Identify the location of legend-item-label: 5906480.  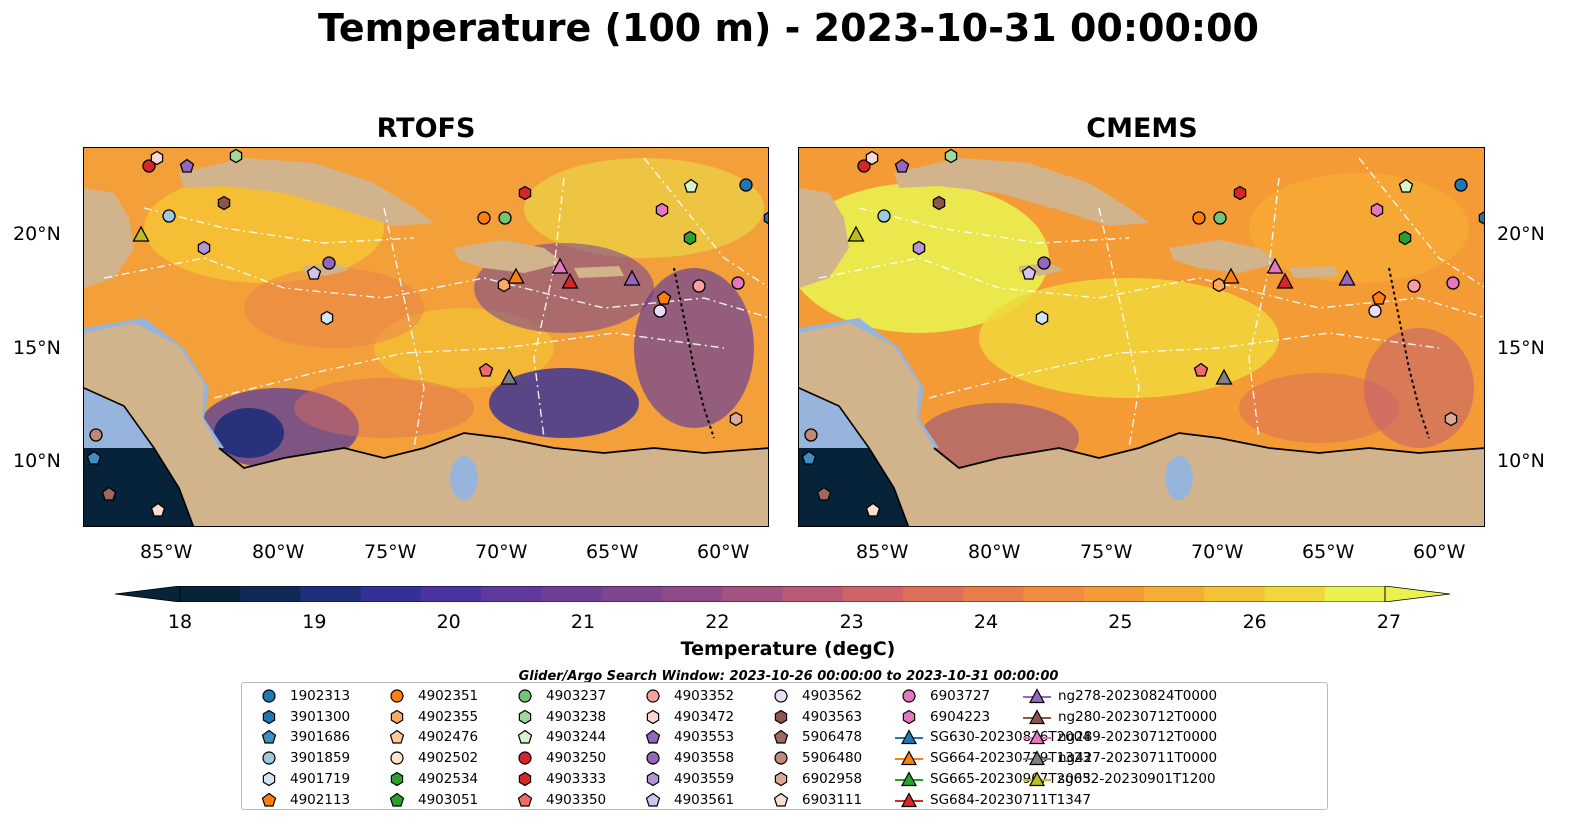
(832, 758).